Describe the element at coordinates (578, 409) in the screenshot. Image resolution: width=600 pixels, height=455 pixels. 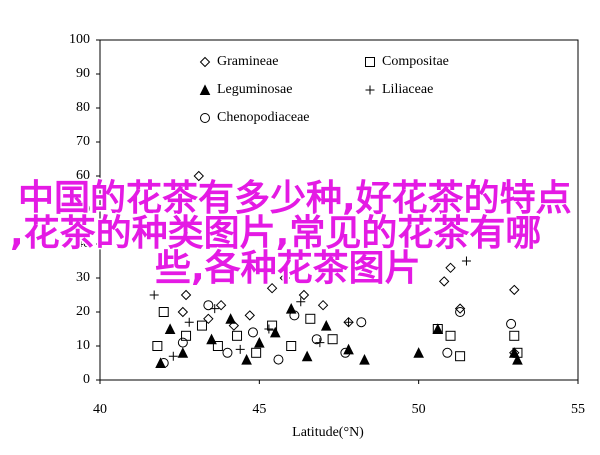
I see `x-tick-label: 55` at that location.